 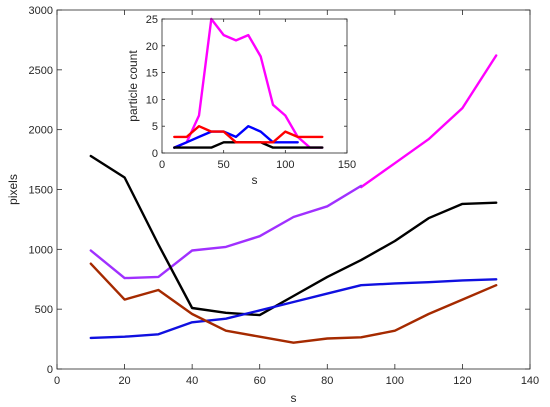 I want to click on main-x-axis-label: s, so click(x=294, y=398).